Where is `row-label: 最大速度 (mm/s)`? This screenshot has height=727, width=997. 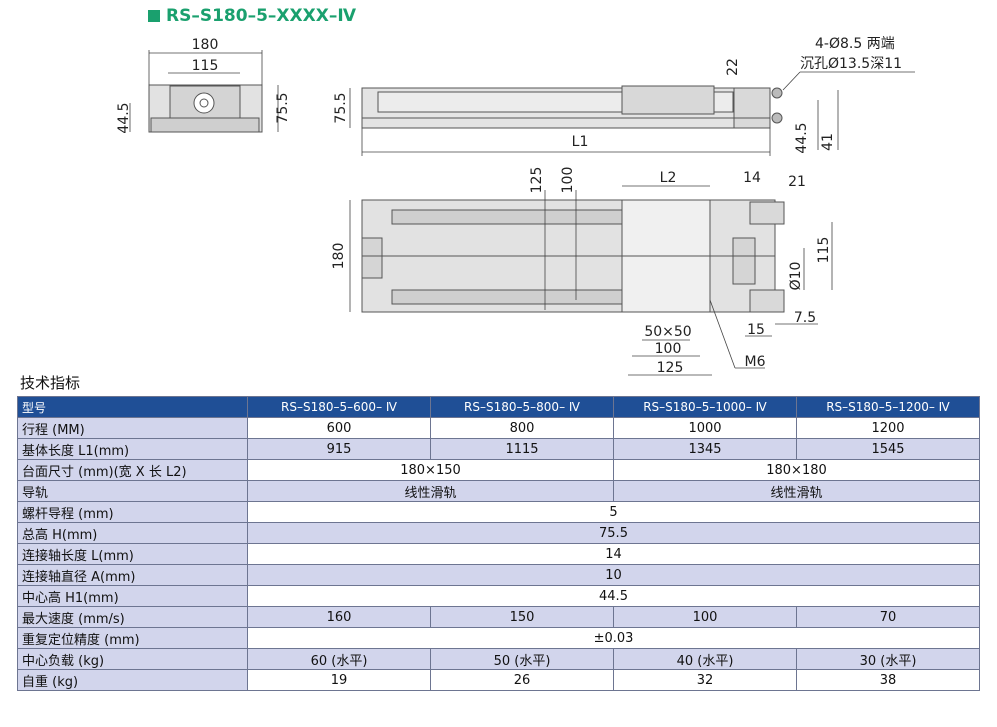 row-label: 最大速度 (mm/s) is located at coordinates (132, 617).